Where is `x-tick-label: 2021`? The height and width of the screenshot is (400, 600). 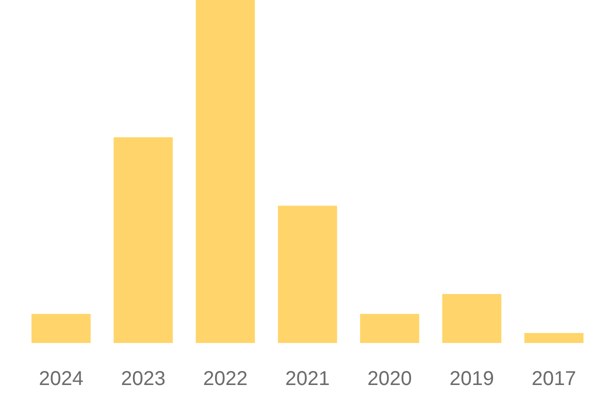 x-tick-label: 2021 is located at coordinates (307, 379).